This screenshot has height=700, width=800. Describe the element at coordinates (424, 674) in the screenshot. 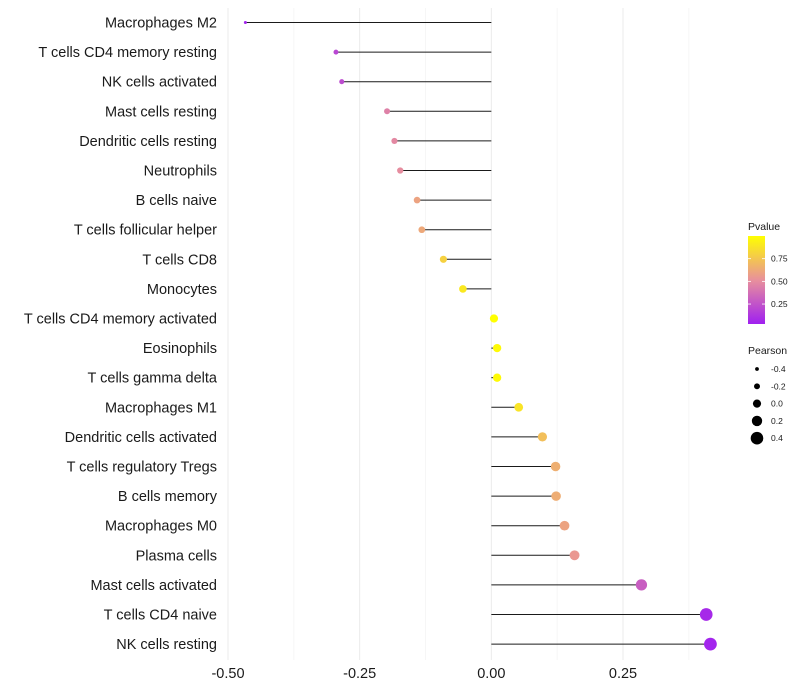

I see `x-axis-labels: -0.50 -0.25 0.00 0.25` at that location.